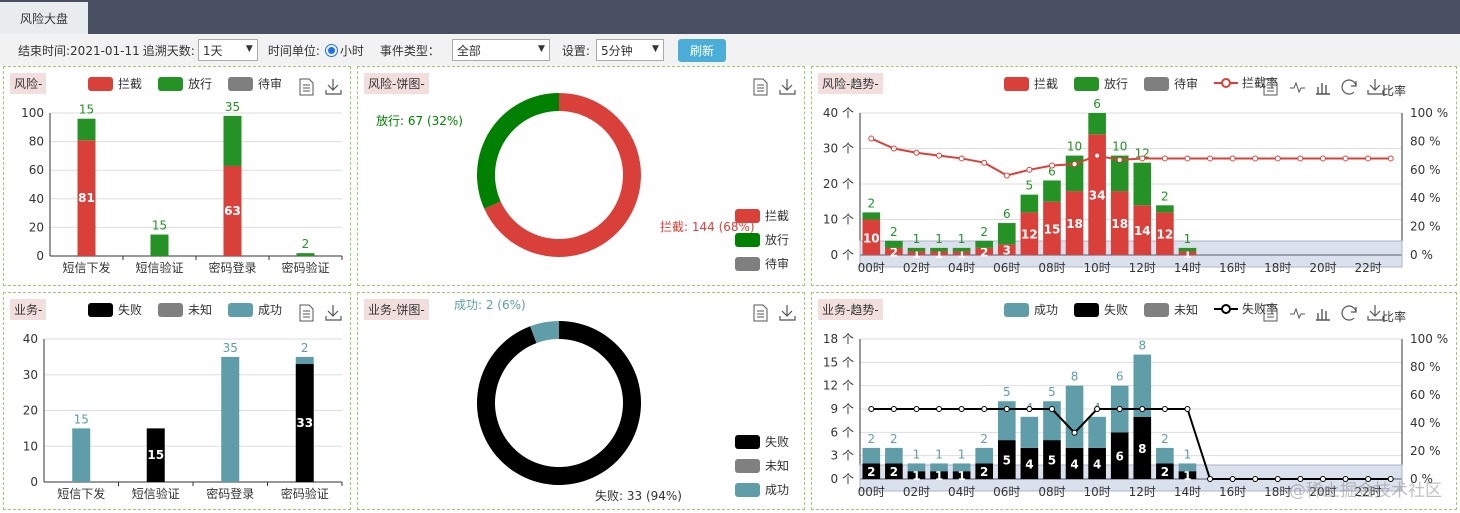 This screenshot has height=513, width=1460. Describe the element at coordinates (1007, 461) in the screenshot. I see `data-label: 5` at that location.